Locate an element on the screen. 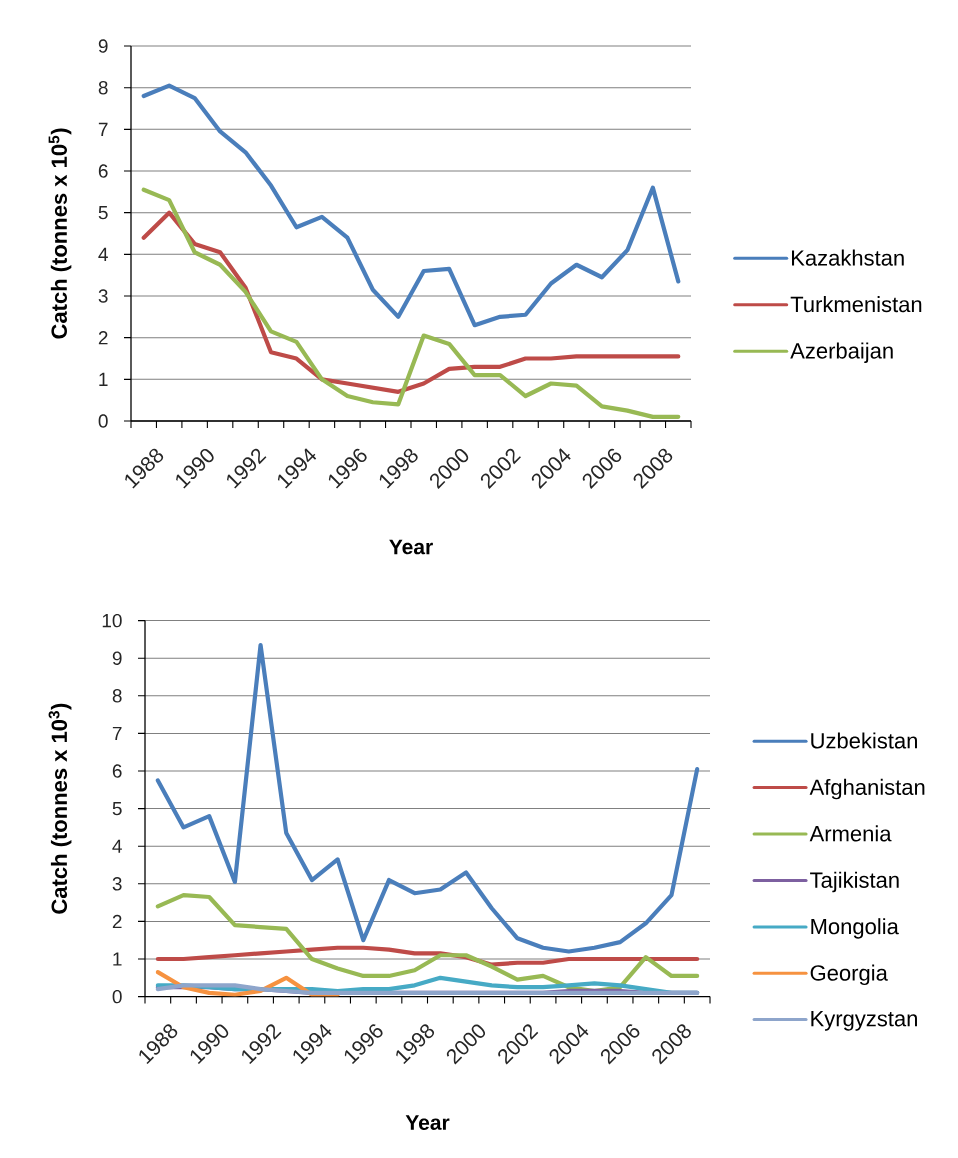  legend-label: Uzbekistan is located at coordinates (864, 740).